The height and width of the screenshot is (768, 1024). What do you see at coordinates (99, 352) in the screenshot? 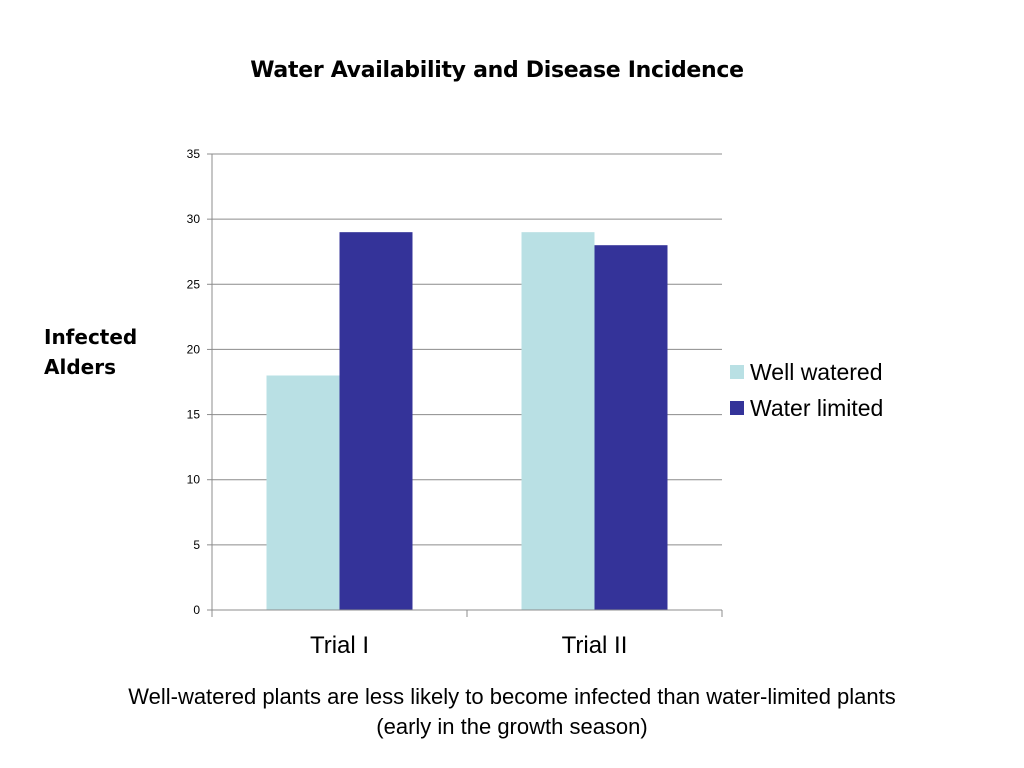
I see `y-axis-label: Infected Alders` at bounding box center [99, 352].